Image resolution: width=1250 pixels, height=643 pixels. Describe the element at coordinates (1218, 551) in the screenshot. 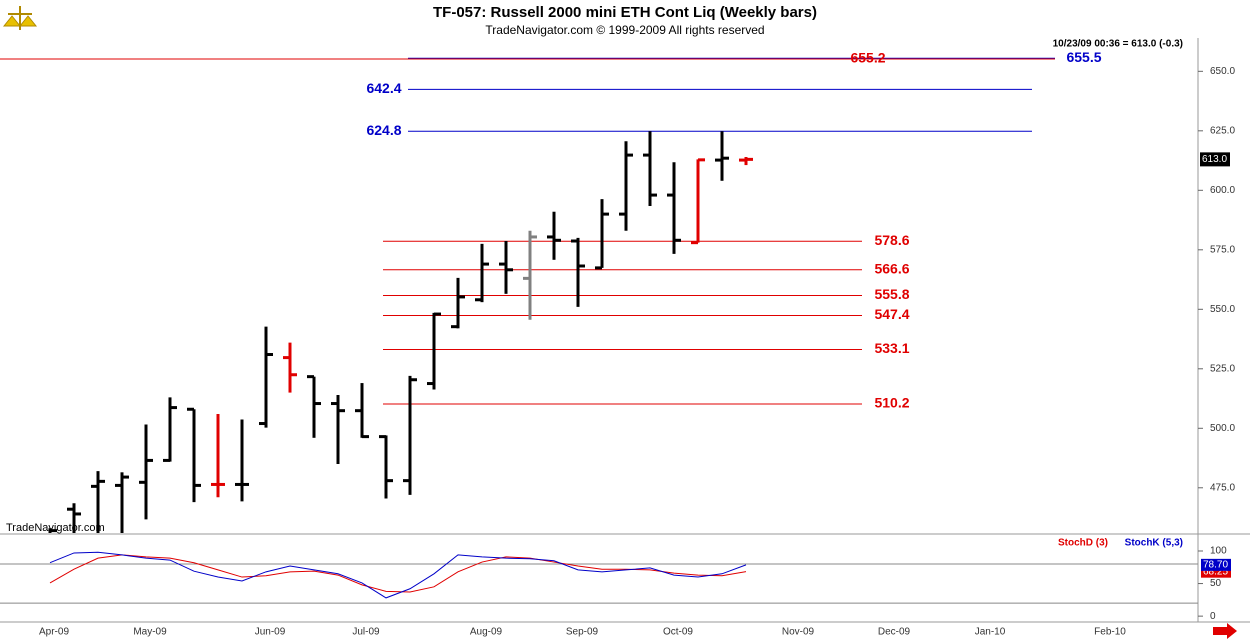

I see `y-tick-label: 100` at that location.